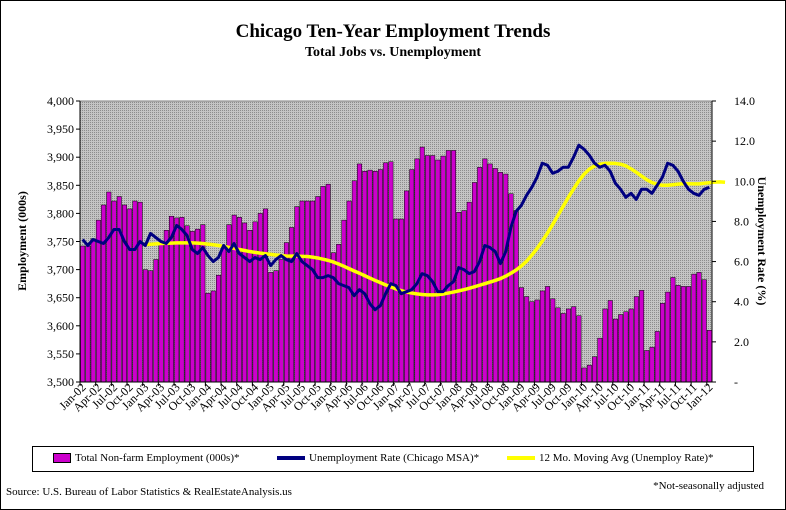 This screenshot has width=786, height=510. What do you see at coordinates (744, 141) in the screenshot?
I see `y2-tick-label: 12.0` at bounding box center [744, 141].